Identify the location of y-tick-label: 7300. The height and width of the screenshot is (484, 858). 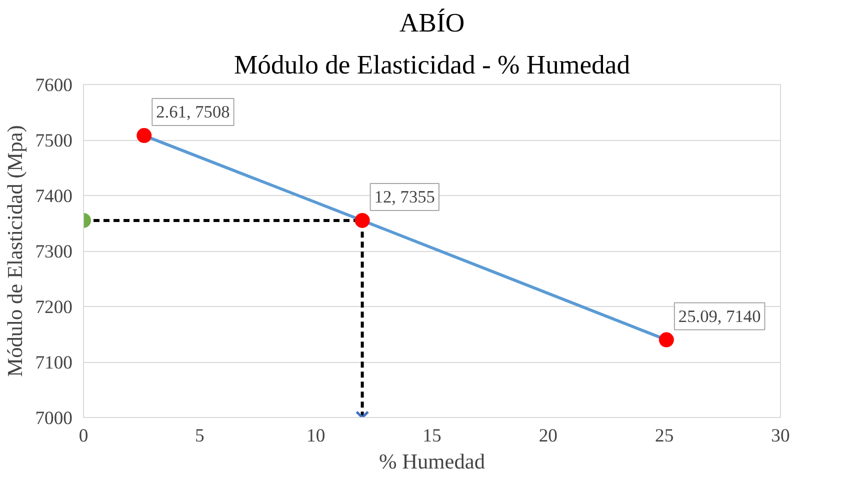
(53, 252).